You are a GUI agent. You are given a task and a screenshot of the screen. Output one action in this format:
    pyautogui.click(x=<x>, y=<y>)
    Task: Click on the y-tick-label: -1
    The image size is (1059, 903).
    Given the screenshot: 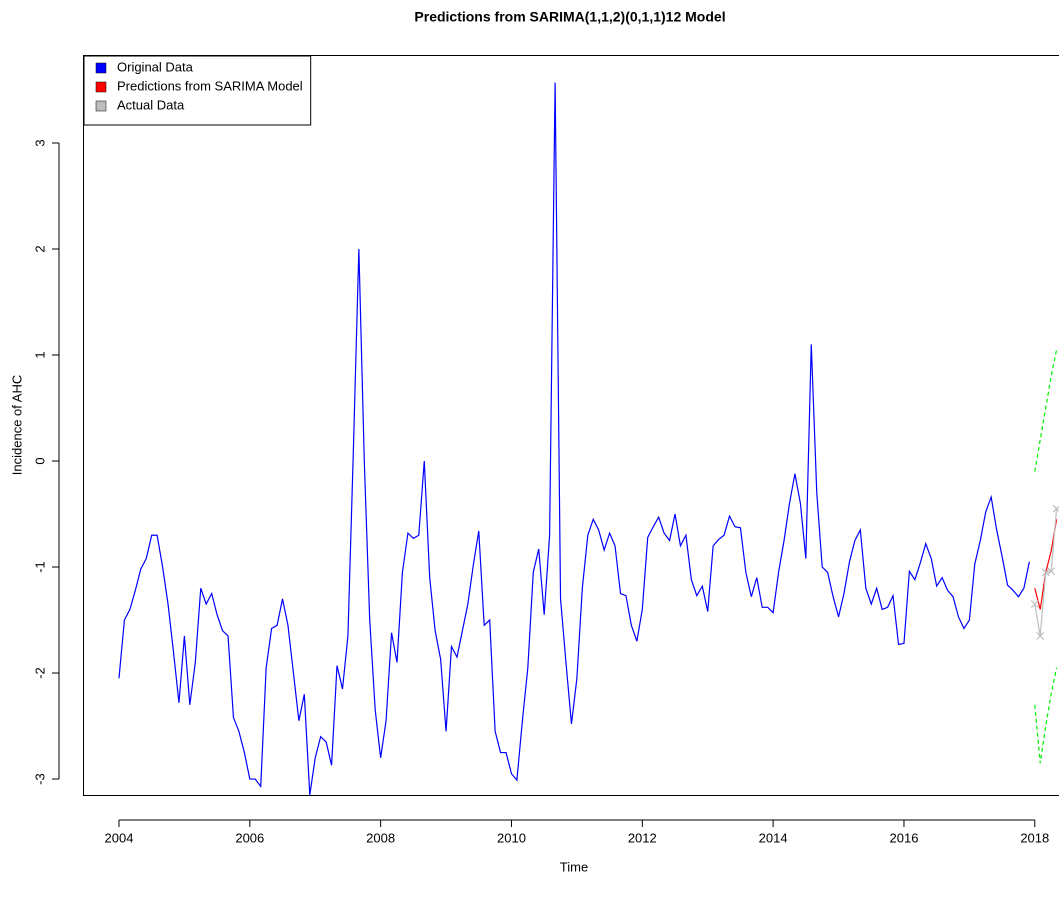 What is the action you would take?
    pyautogui.click(x=39, y=567)
    